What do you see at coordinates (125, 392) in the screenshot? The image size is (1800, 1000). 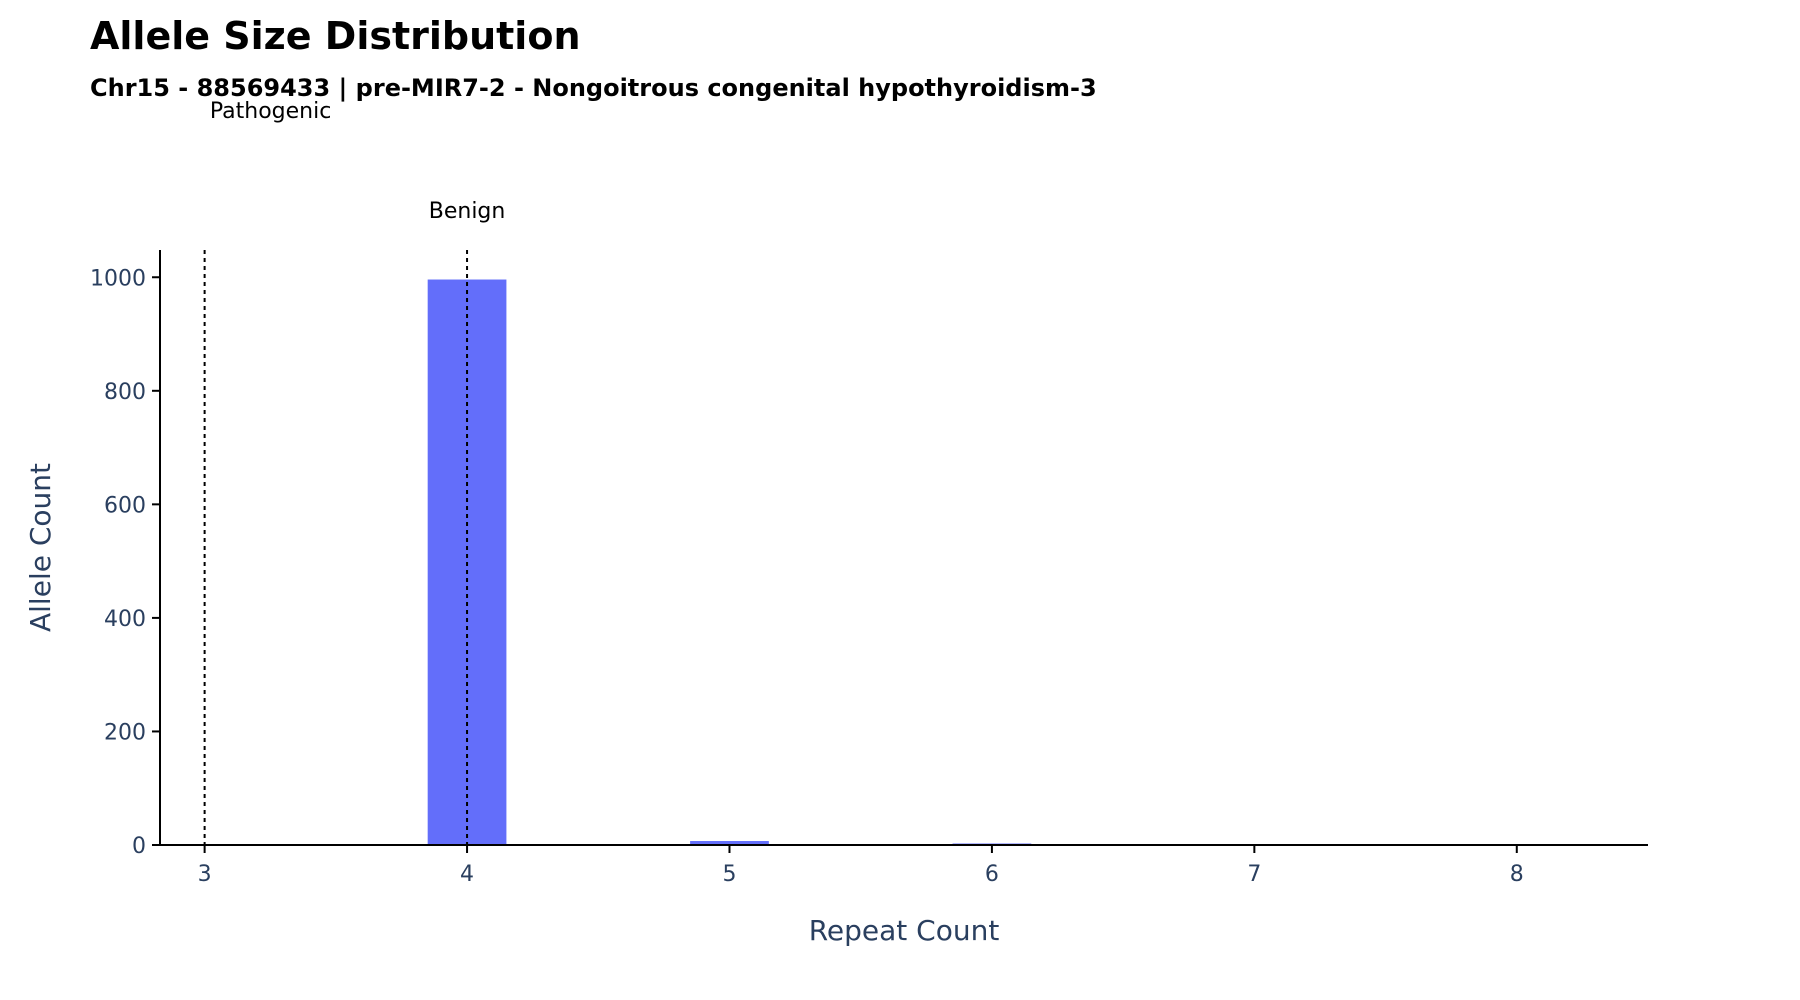 I see `y-tick-label: 800` at bounding box center [125, 392].